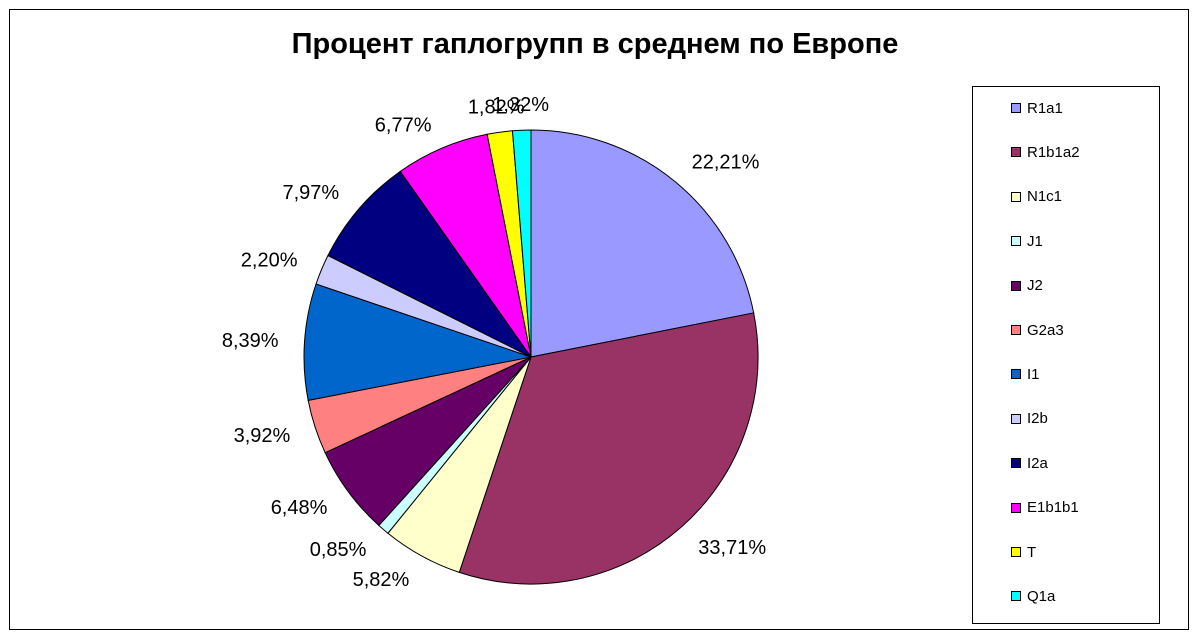  Describe the element at coordinates (1066, 355) in the screenshot. I see `legend: R1a1 R1b1a2 N1c1 J1 J2 G2a3 I1 I2b I2a E1b1b1 T Q1a` at that location.